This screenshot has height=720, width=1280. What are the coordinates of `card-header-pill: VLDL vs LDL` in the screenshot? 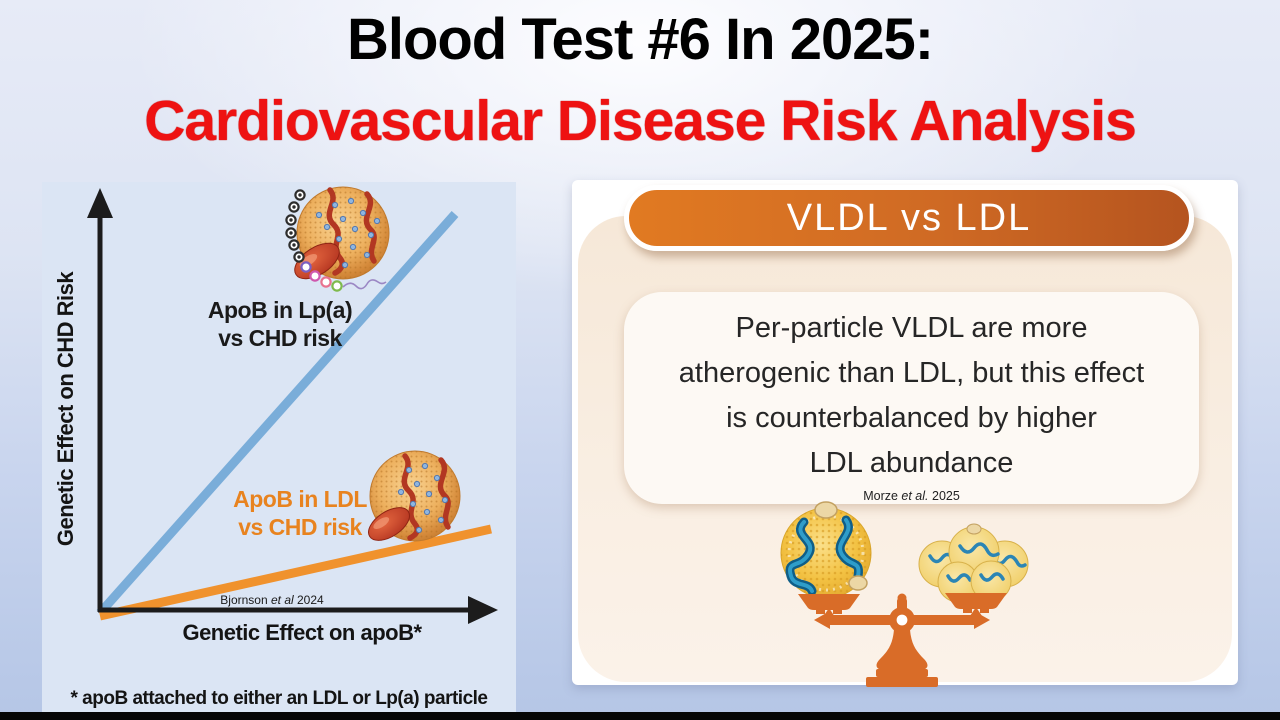 It's located at (909, 218).